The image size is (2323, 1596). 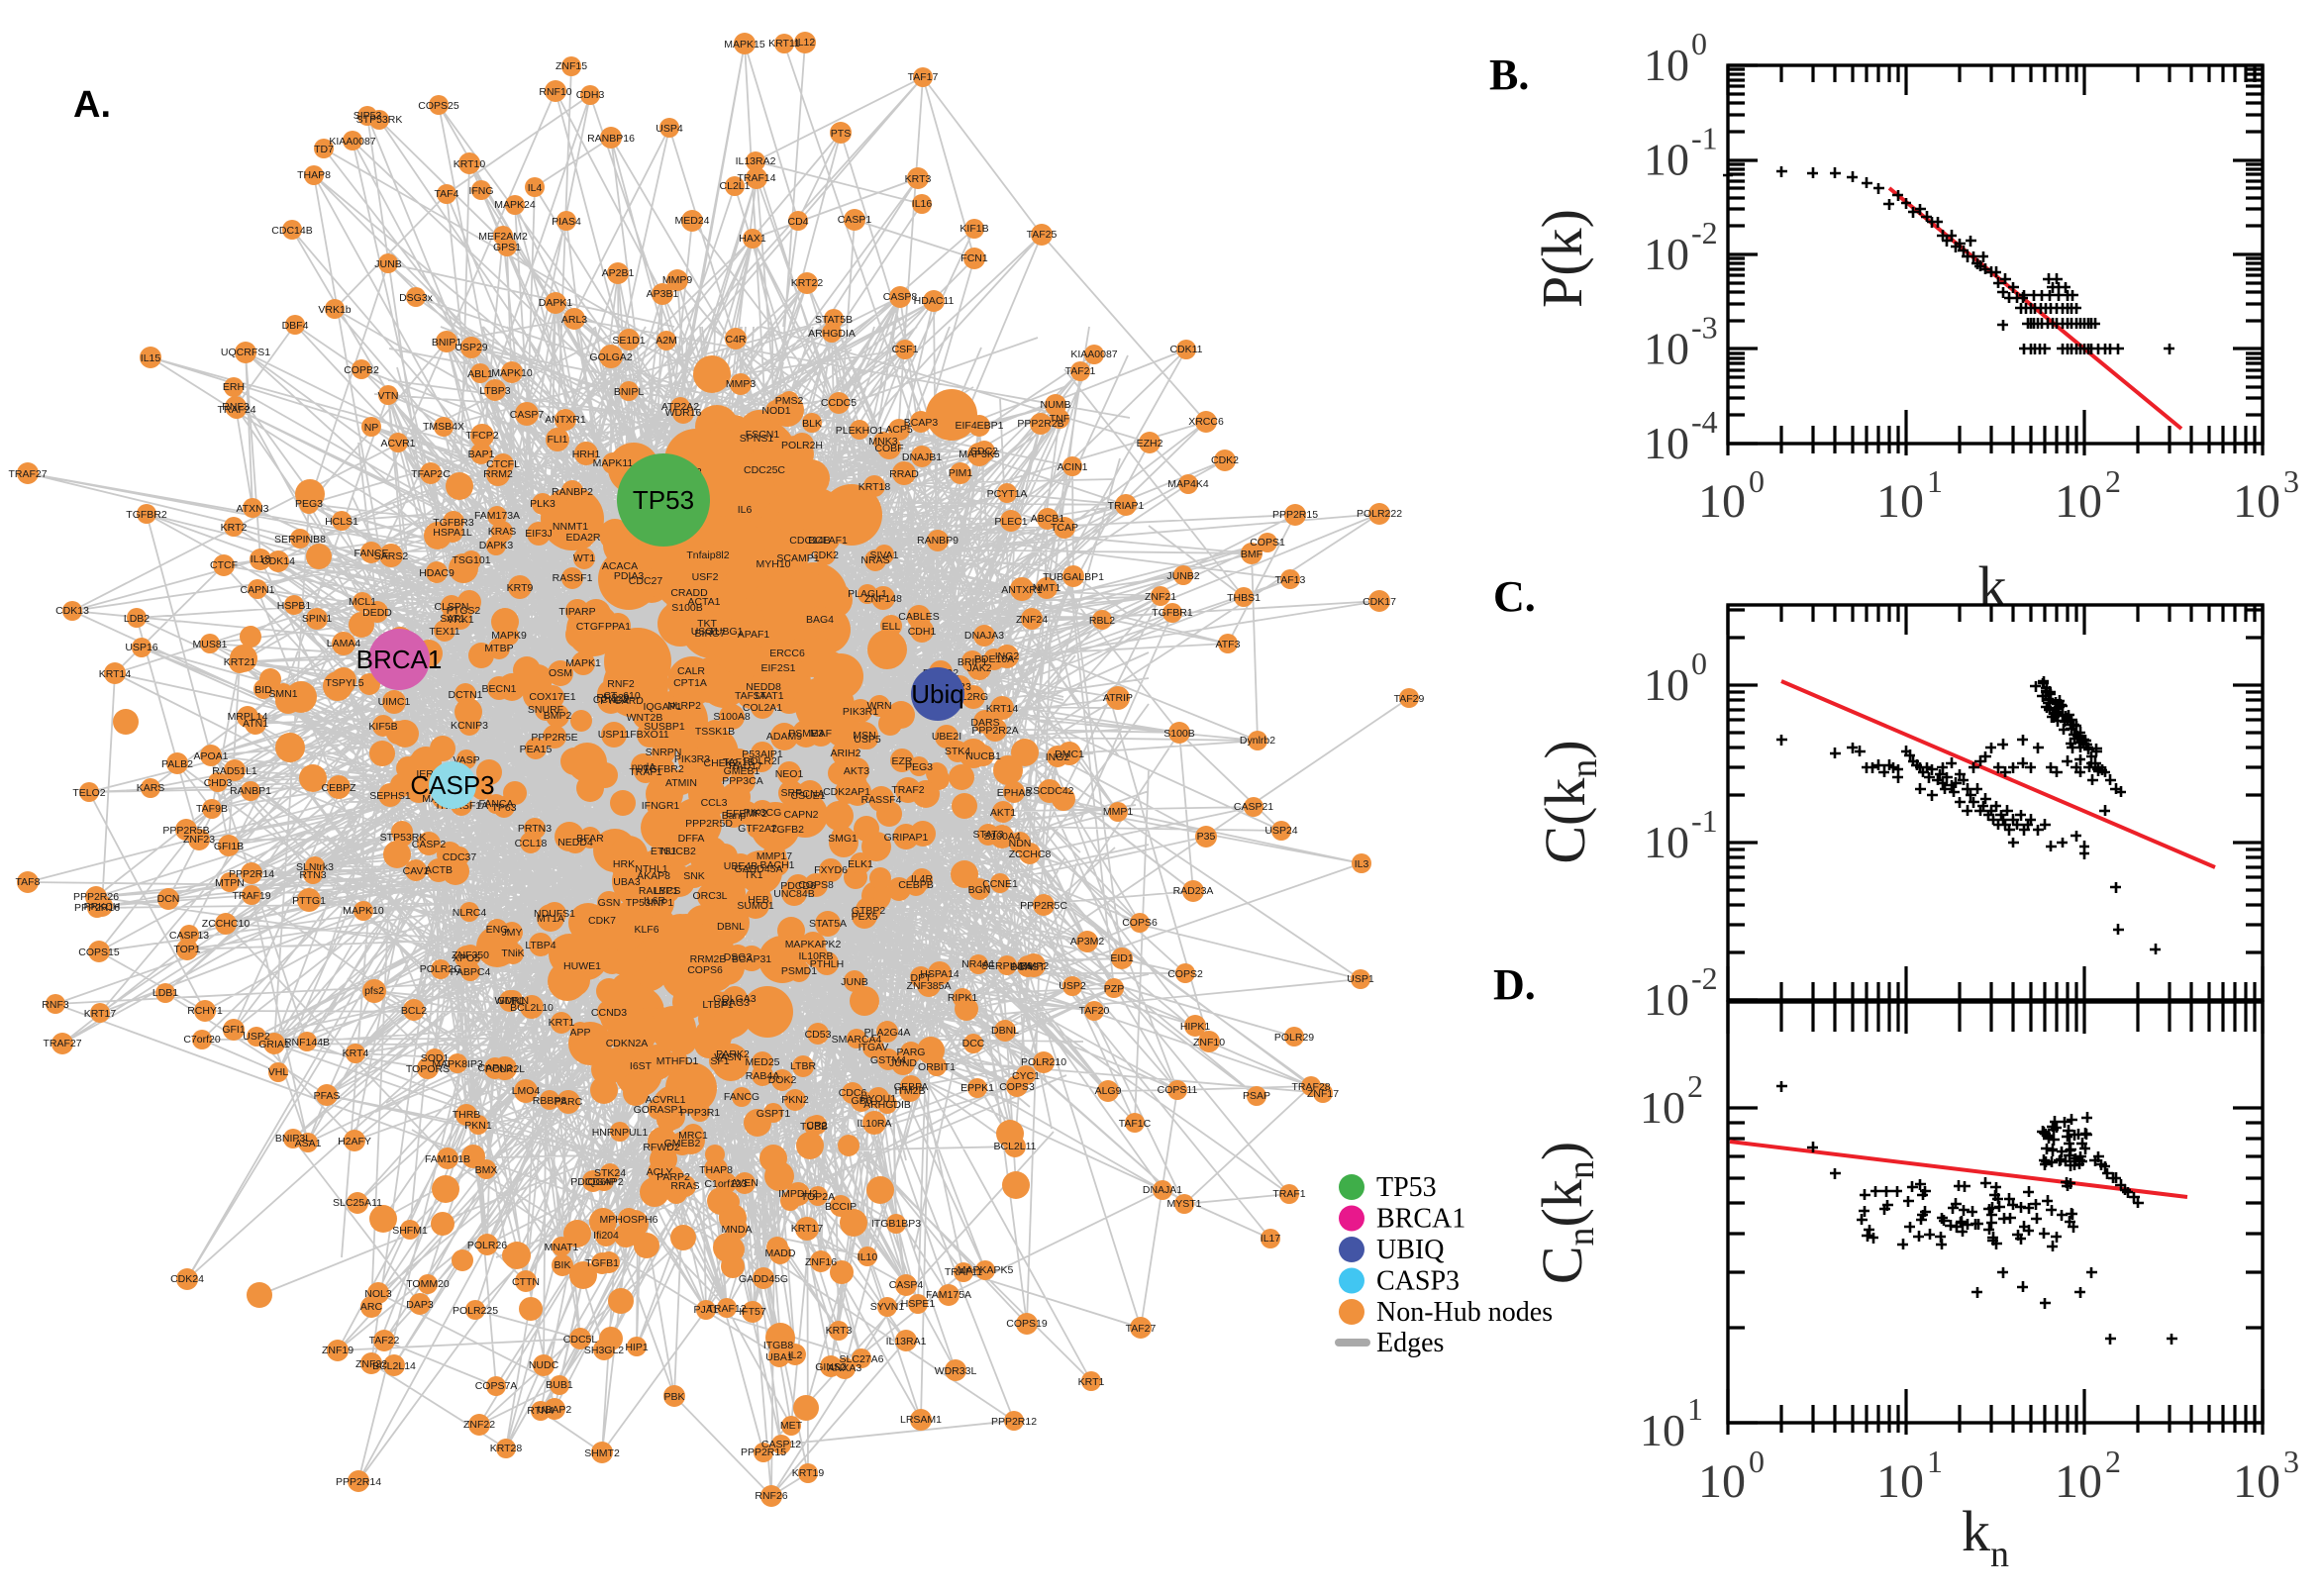 What do you see at coordinates (624, 864) in the screenshot?
I see `svg-text: HRK` at bounding box center [624, 864].